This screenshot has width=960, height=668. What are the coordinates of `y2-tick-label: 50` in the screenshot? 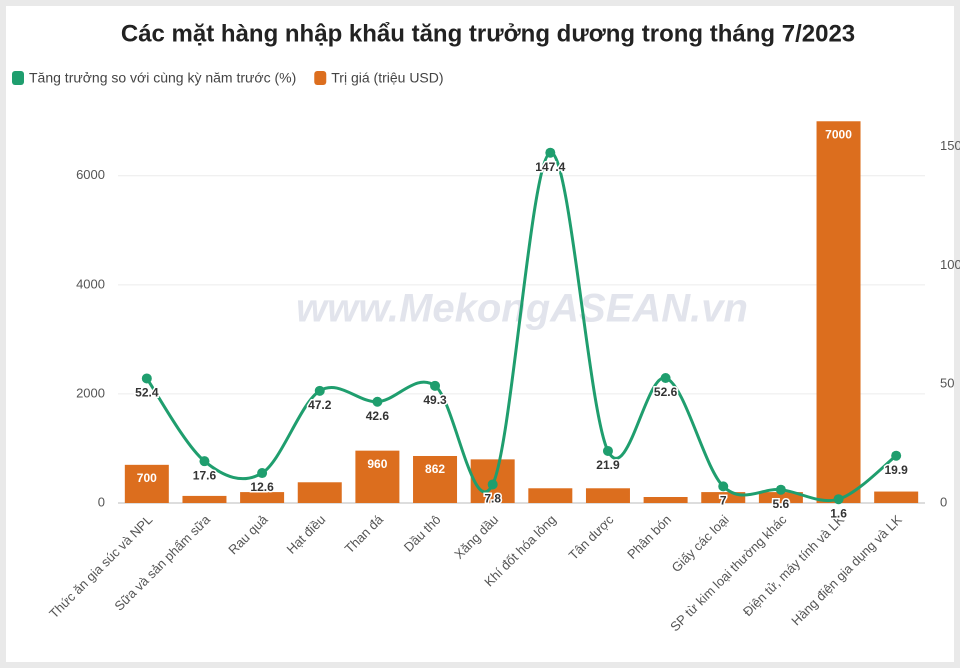 It's located at (947, 383).